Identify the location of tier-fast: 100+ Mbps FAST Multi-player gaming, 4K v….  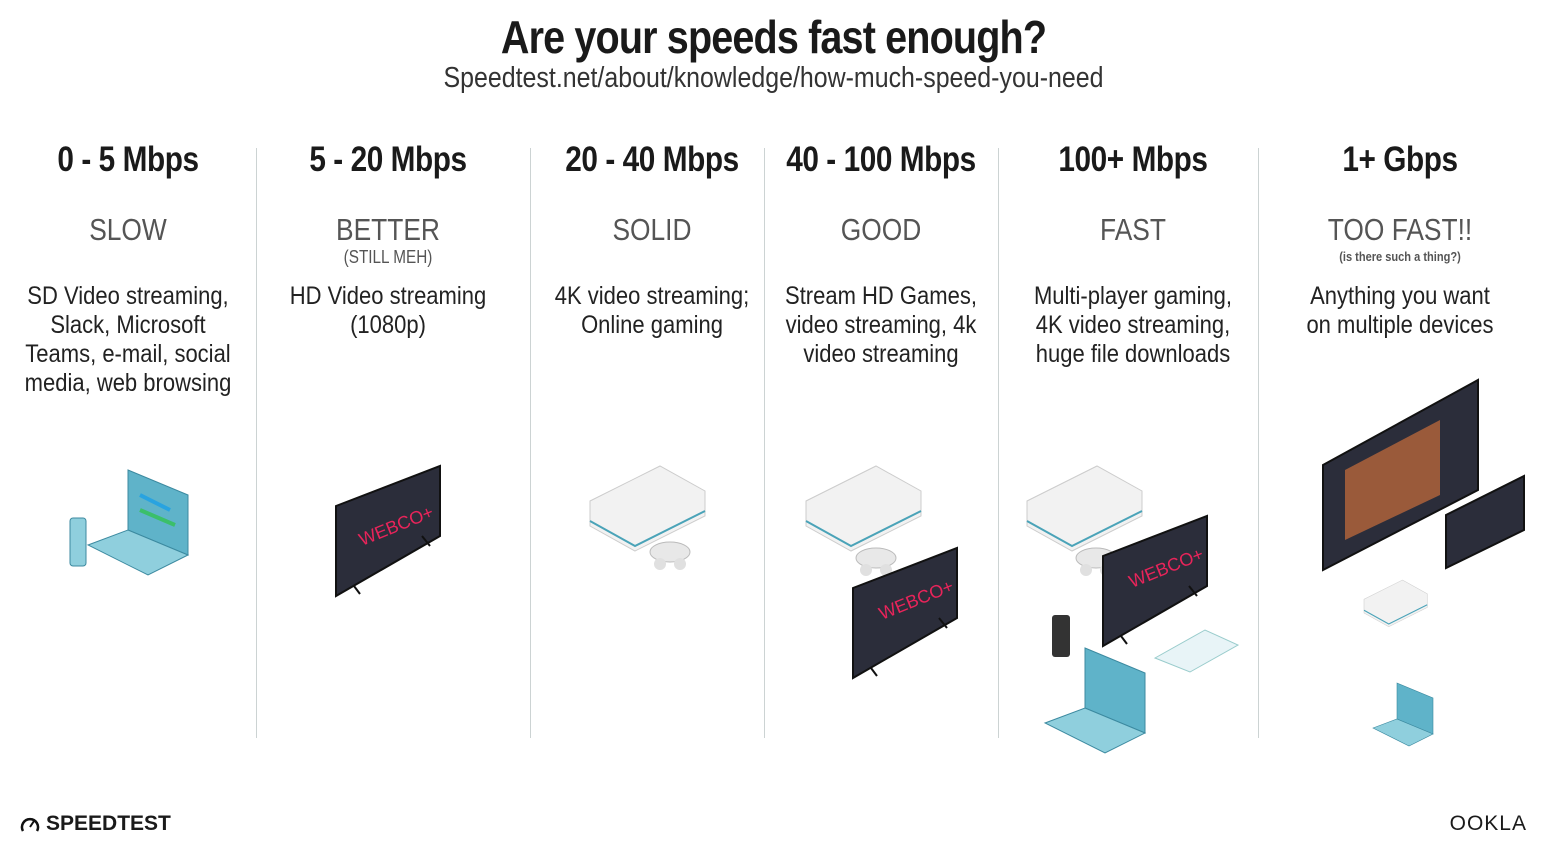
(1133, 254).